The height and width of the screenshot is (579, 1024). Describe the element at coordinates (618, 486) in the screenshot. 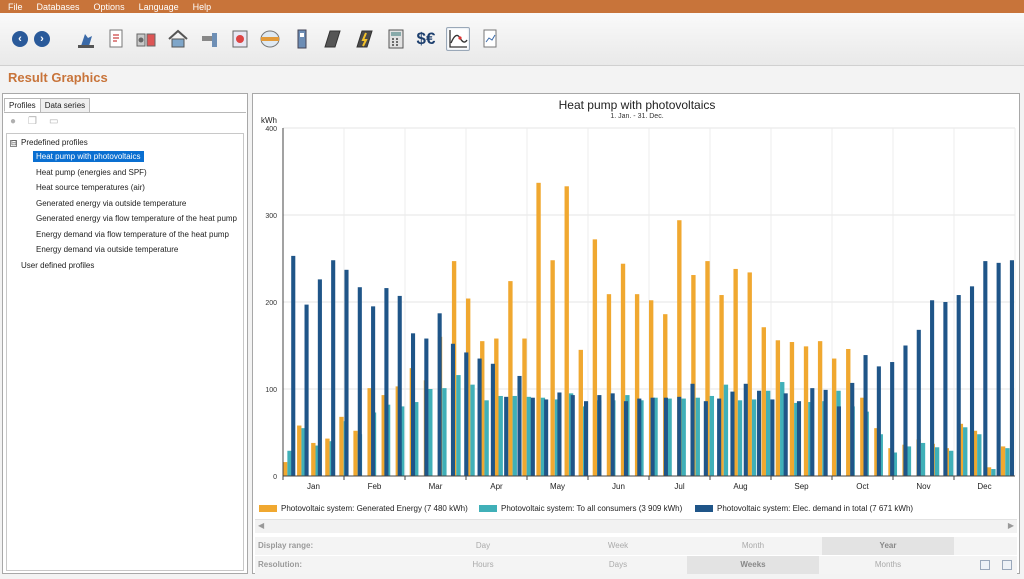

I see `x-tick-label: Jun` at that location.